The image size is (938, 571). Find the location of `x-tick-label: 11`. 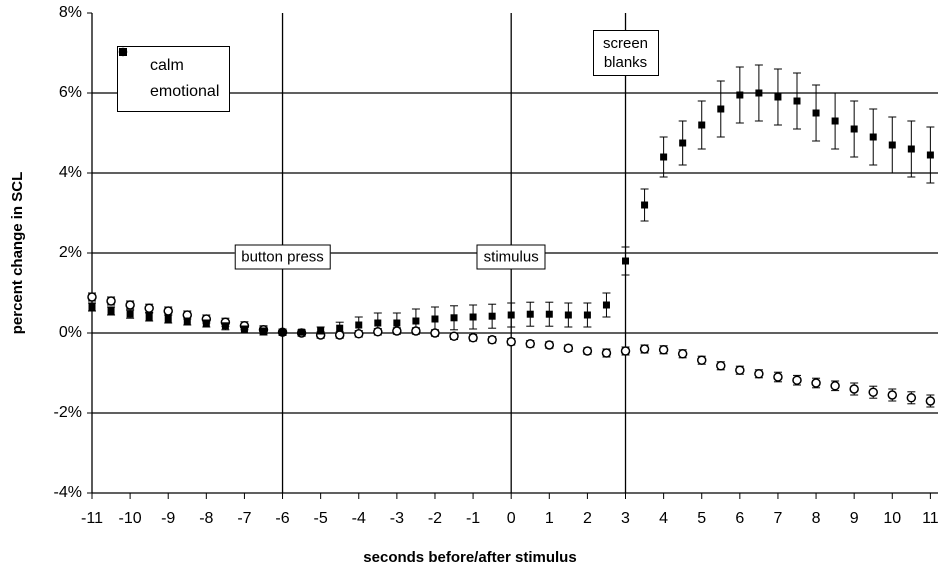

x-tick-label: 11 is located at coordinates (930, 518).